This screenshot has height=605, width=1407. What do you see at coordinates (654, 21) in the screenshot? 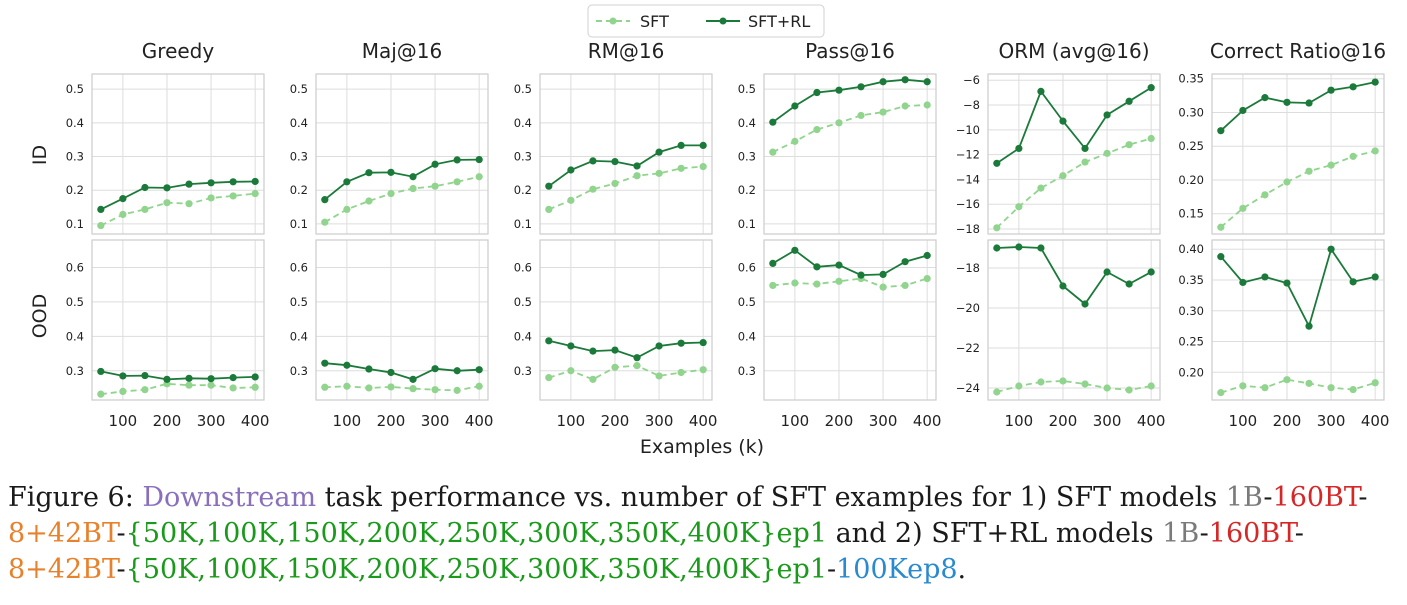
I see `legend-sft-label: SFT` at bounding box center [654, 21].